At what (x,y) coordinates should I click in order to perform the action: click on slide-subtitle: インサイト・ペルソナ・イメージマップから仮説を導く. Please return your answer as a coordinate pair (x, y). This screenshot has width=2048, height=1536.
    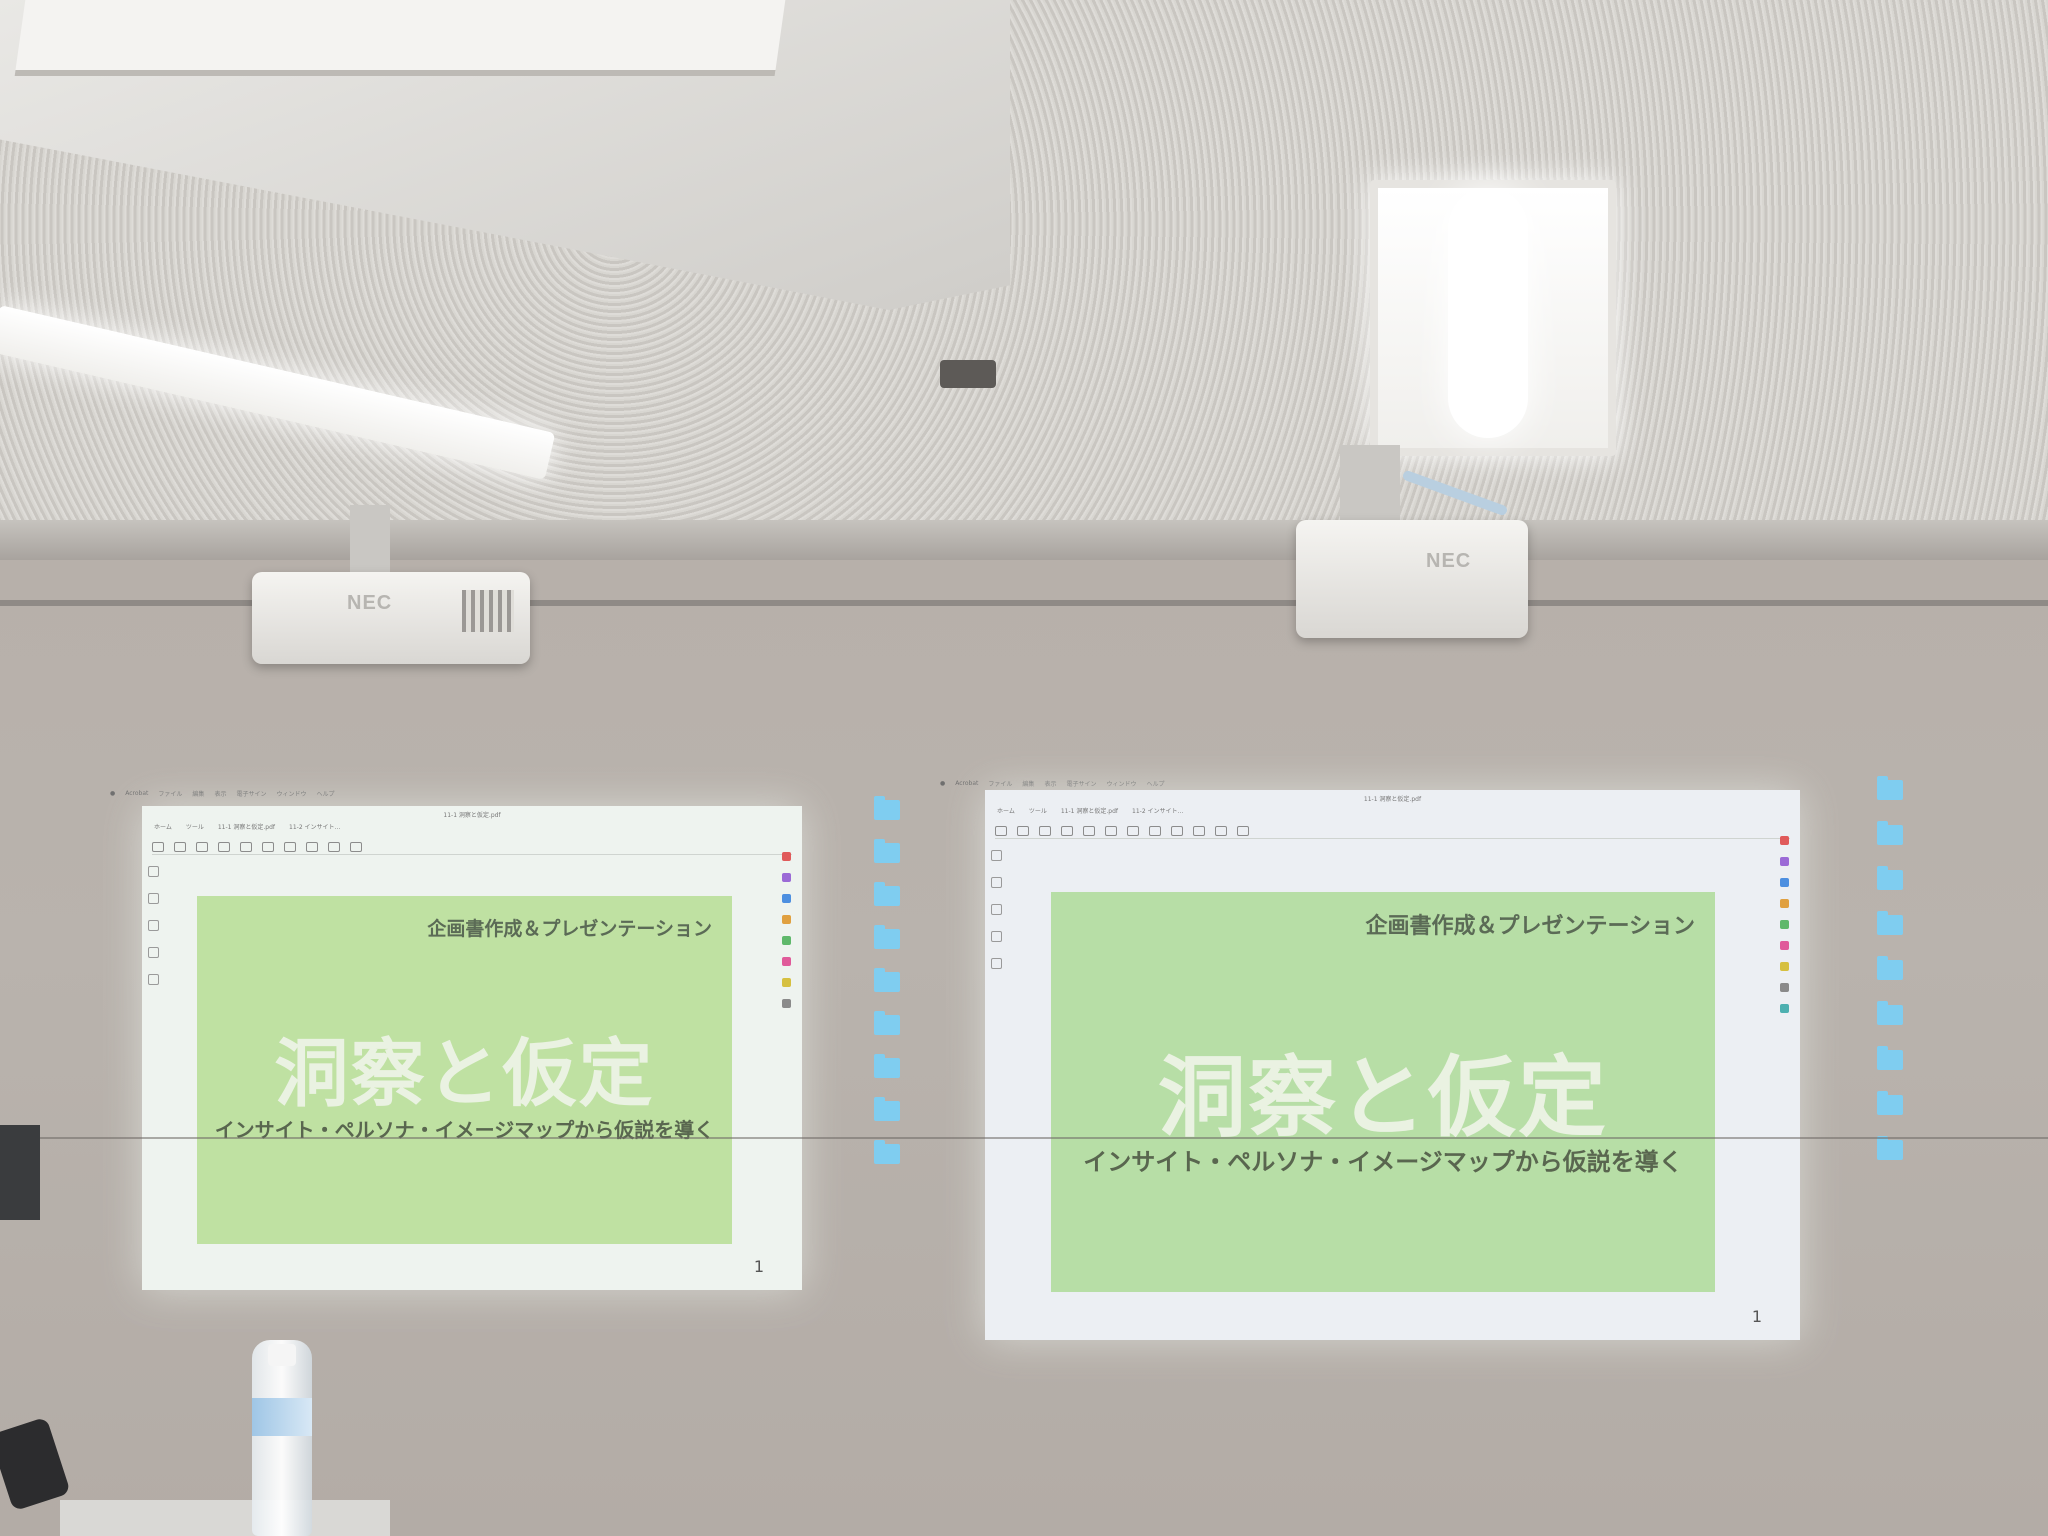
    Looking at the image, I should click on (1383, 1162).